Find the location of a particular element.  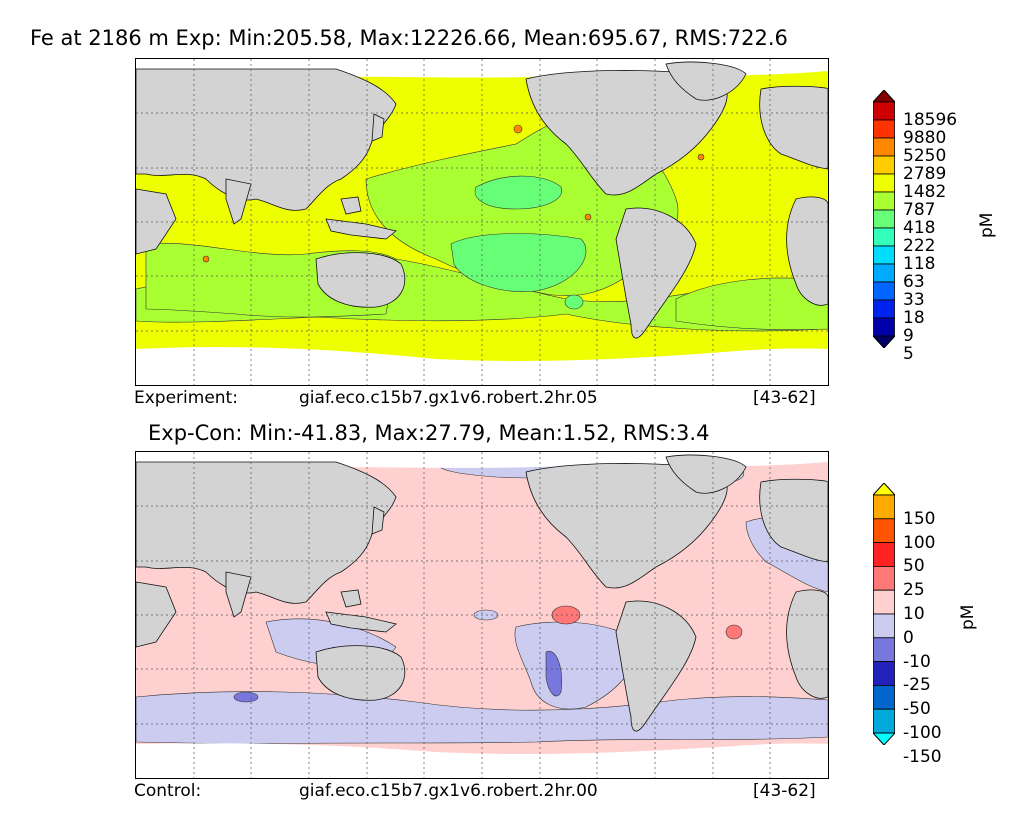

top-land-south-america is located at coordinates (656, 273).